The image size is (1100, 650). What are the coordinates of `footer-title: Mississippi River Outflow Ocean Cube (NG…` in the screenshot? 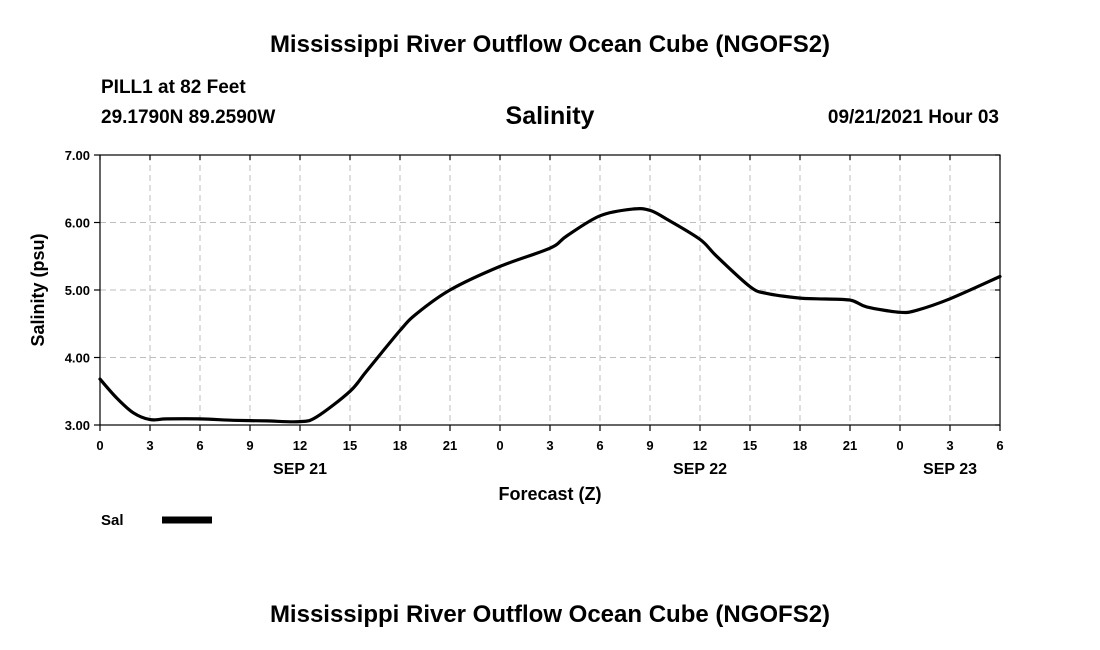 It's located at (550, 614).